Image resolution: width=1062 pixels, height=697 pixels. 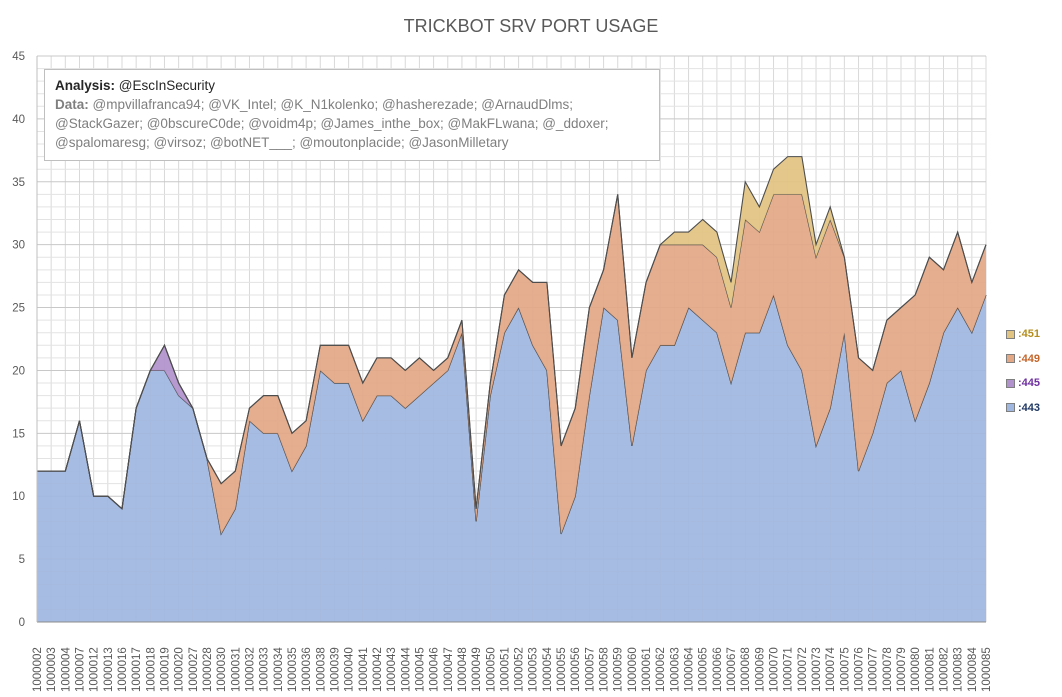 I want to click on y-tick-label: 30, so click(x=18, y=246).